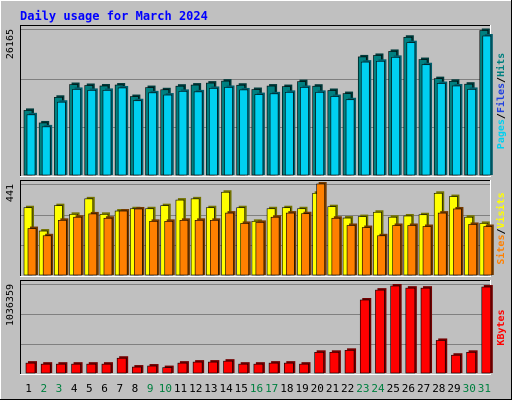 This screenshot has width=512, height=400. What do you see at coordinates (362, 388) in the screenshot?
I see `x-tick-label: 23` at bounding box center [362, 388].